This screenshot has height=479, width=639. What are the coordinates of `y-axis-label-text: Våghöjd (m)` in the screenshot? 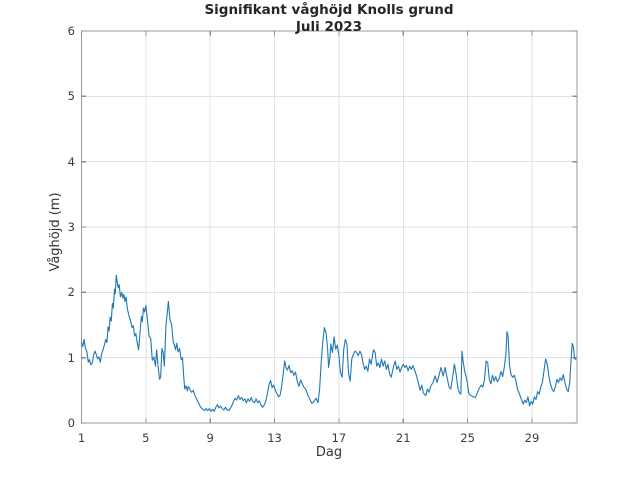 It's located at (55, 232).